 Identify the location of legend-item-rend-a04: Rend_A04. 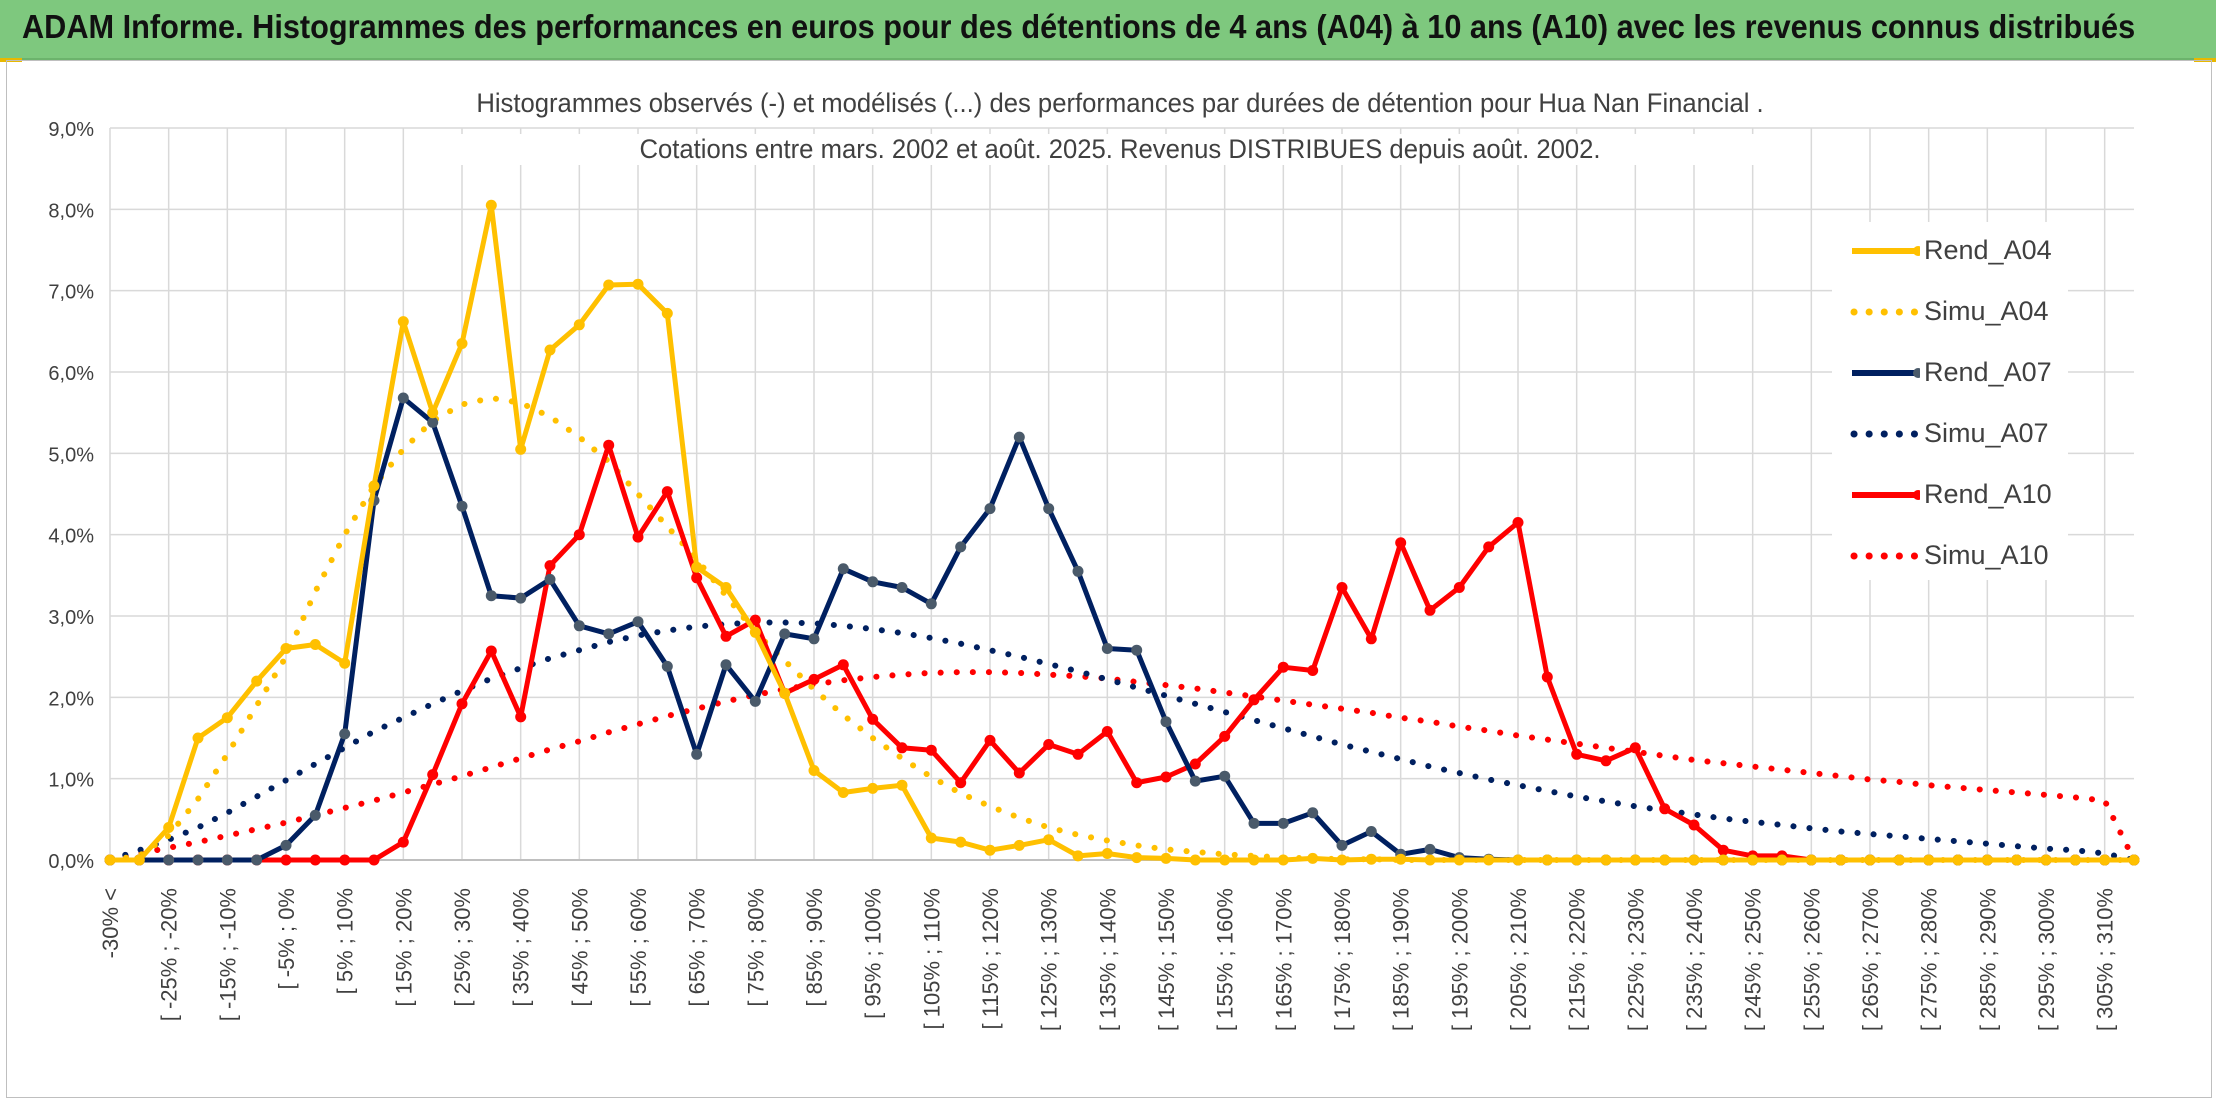
(1965, 252).